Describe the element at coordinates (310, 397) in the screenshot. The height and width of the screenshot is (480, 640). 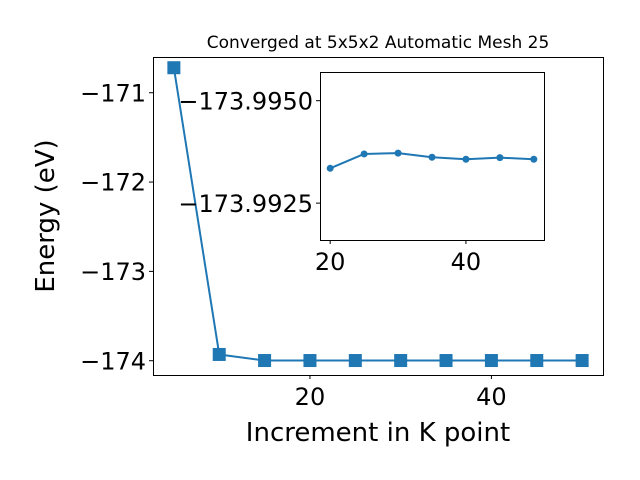
I see `main-x-tick-label: 20` at that location.